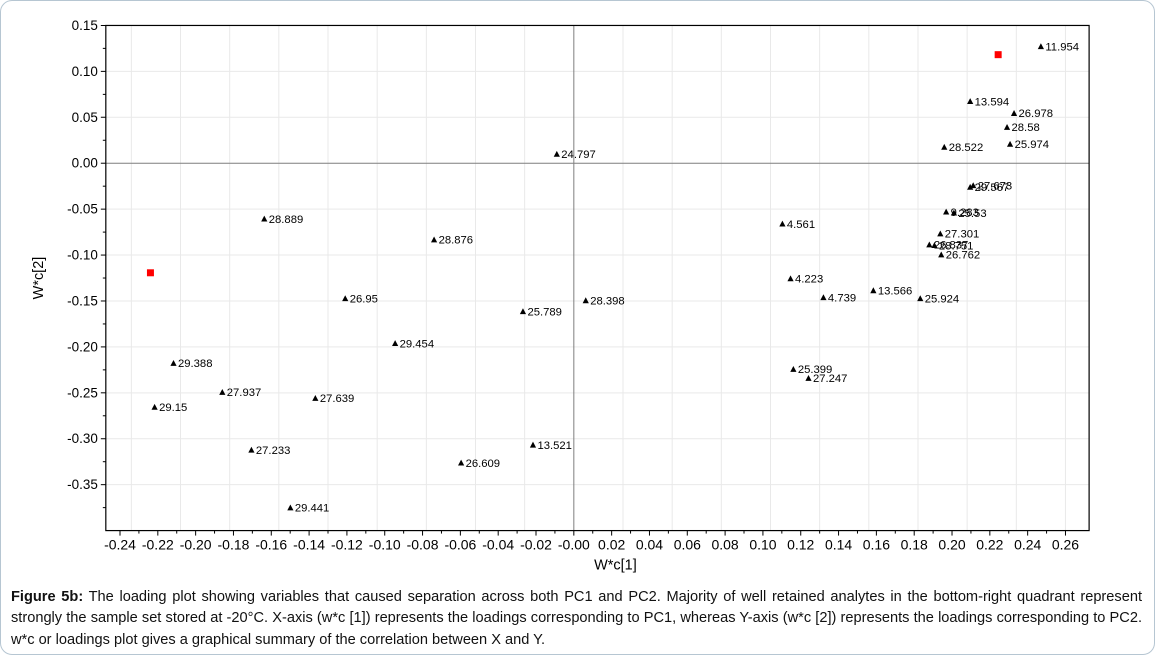  Describe the element at coordinates (942, 299) in the screenshot. I see `point-label: 25.924` at that location.